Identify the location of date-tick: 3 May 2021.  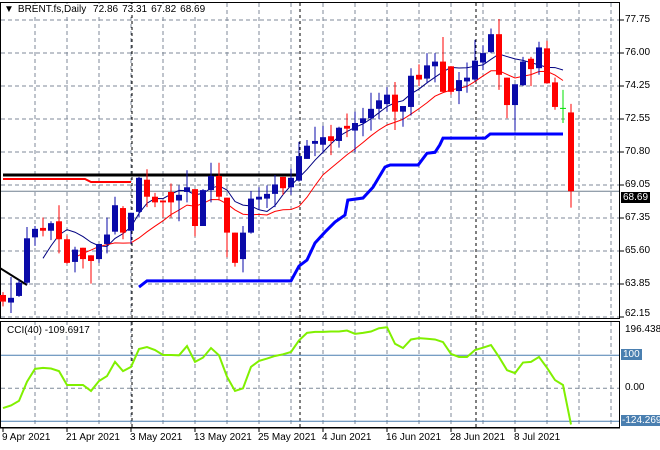
(156, 437).